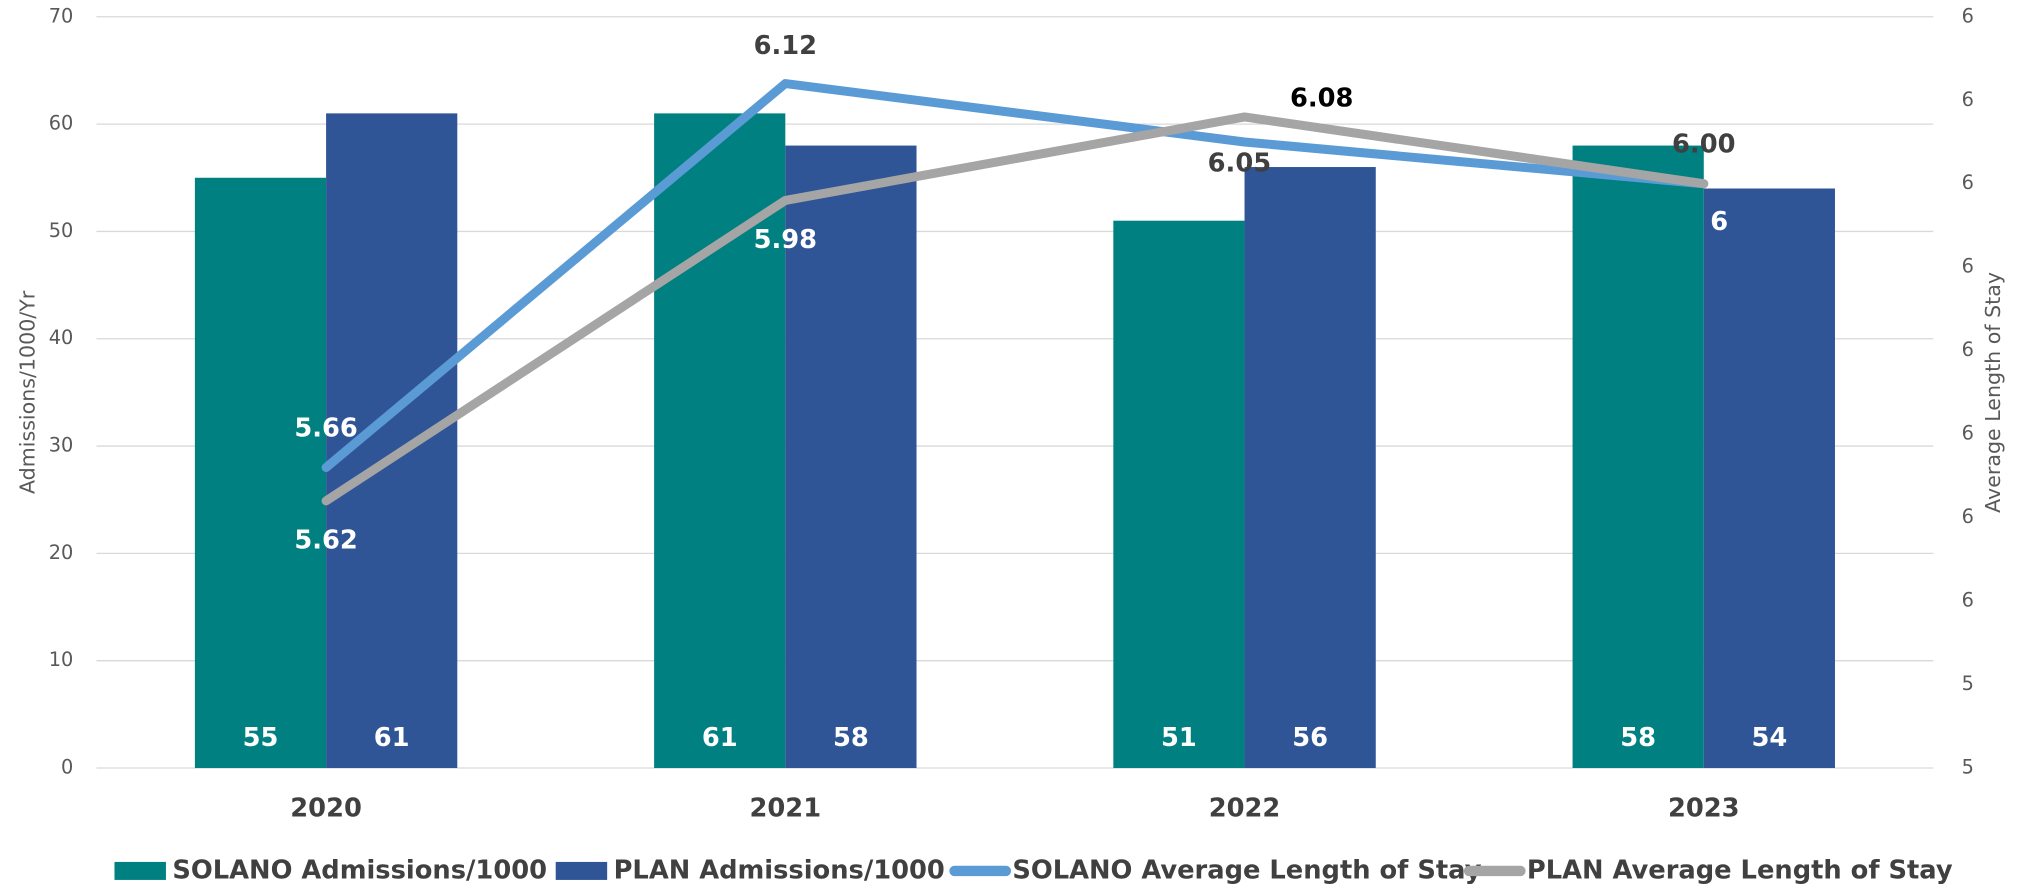 This screenshot has height=894, width=2017. Describe the element at coordinates (1769, 738) in the screenshot. I see `bar-label: 54` at that location.